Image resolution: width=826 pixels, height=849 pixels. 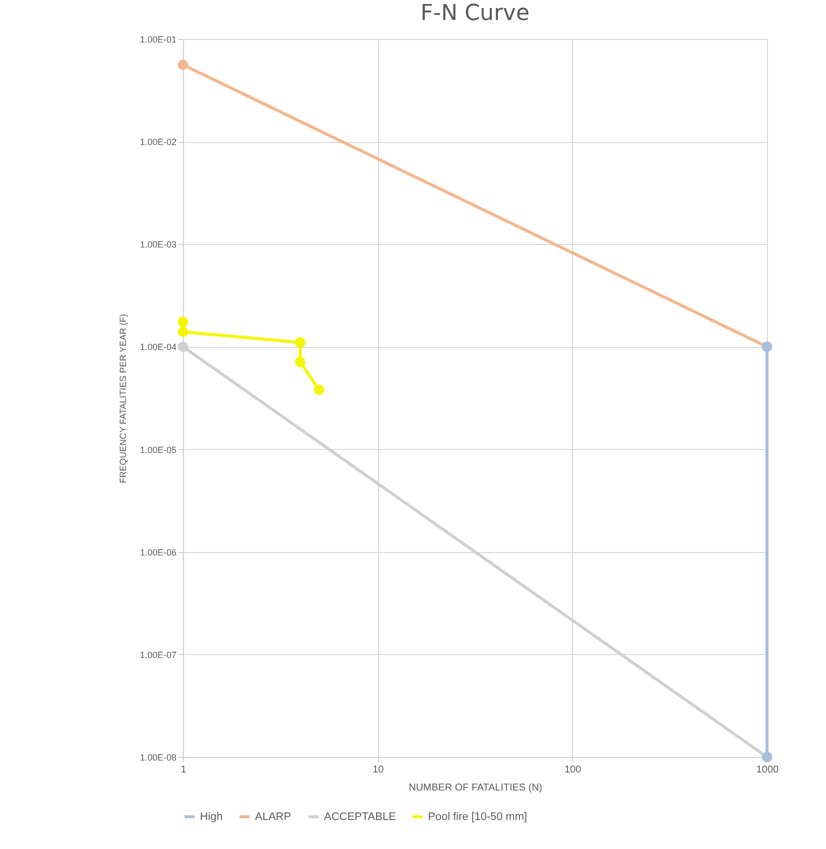 What do you see at coordinates (158, 245) in the screenshot?
I see `y-tick-label: 1.00E-03` at bounding box center [158, 245].